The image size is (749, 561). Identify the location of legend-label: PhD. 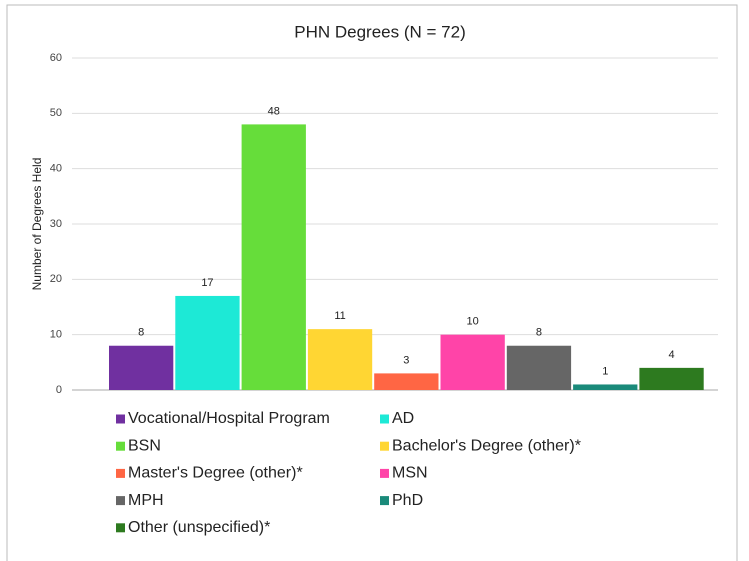
(407, 500).